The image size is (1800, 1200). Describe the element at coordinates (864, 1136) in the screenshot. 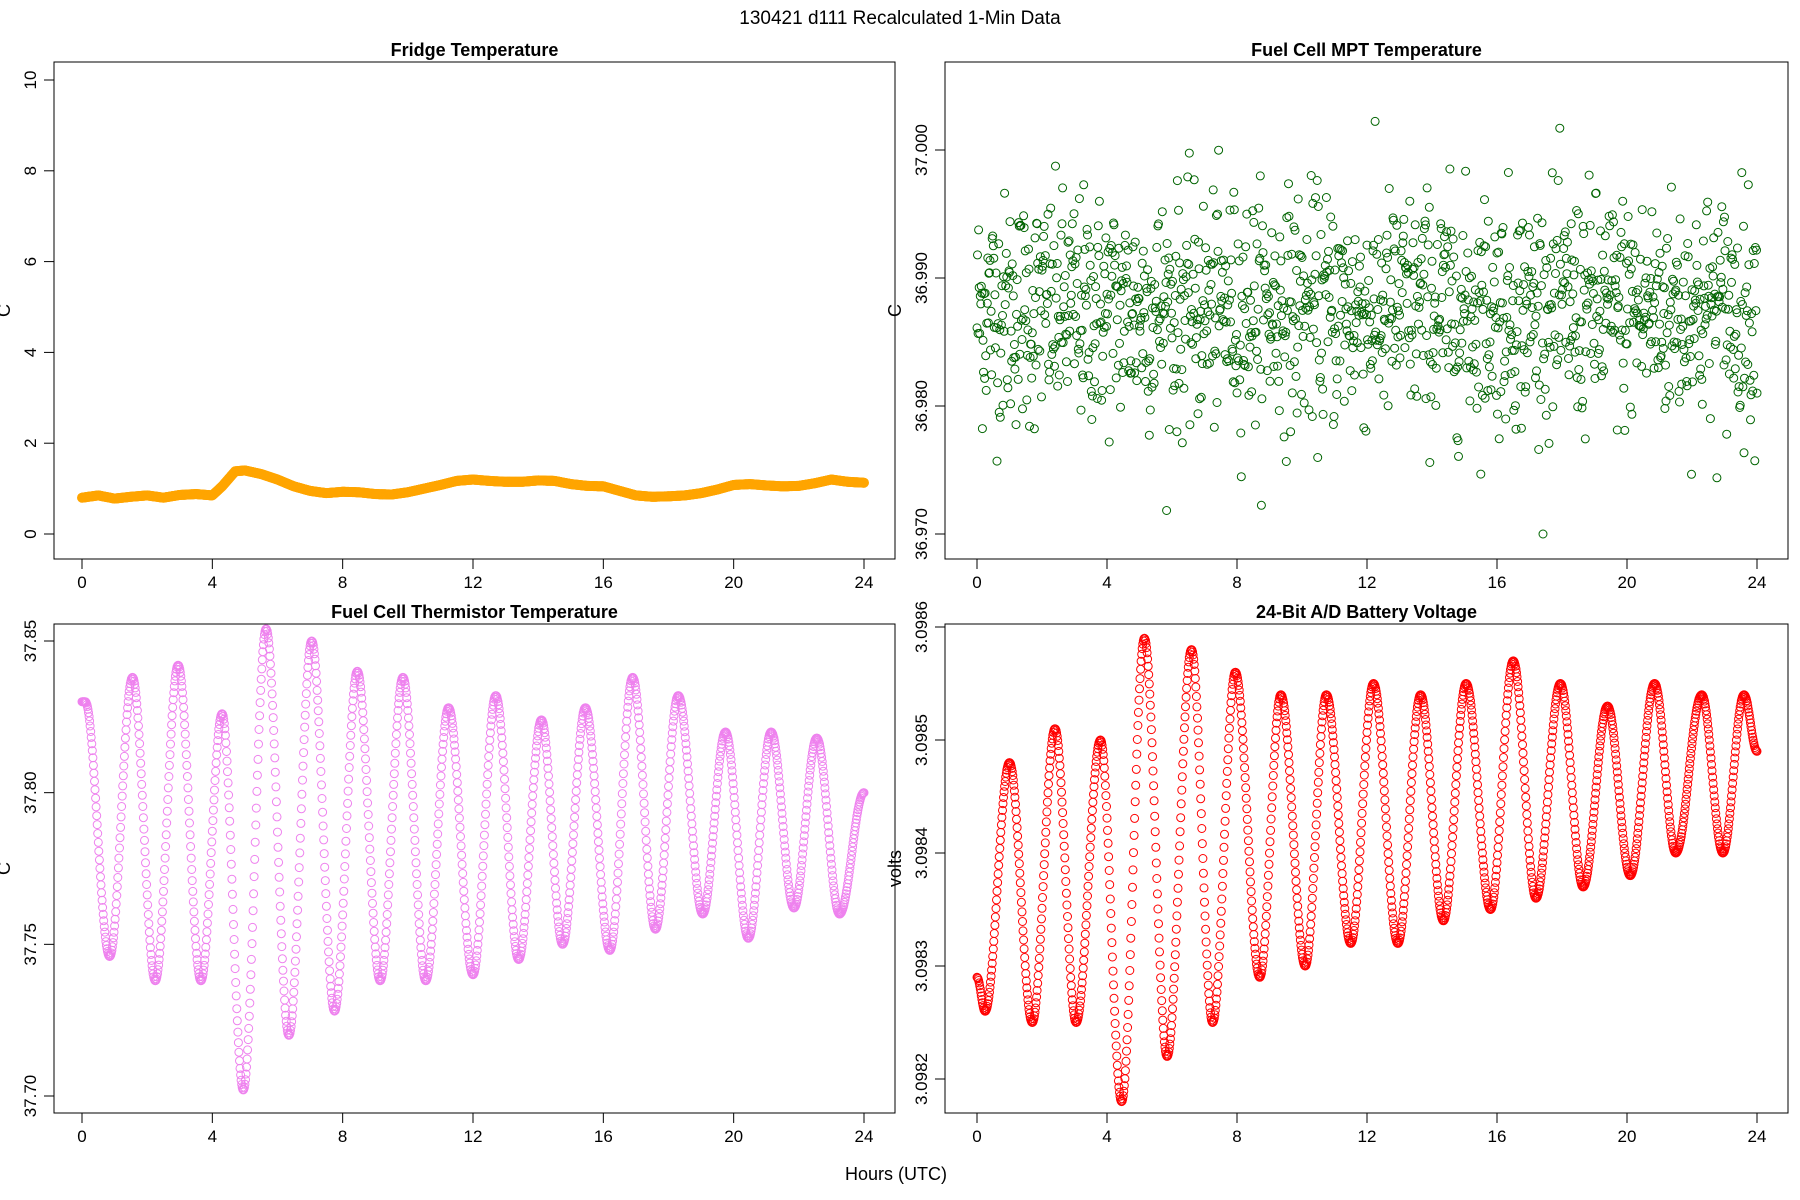

I see `x-tick-label: 24` at that location.